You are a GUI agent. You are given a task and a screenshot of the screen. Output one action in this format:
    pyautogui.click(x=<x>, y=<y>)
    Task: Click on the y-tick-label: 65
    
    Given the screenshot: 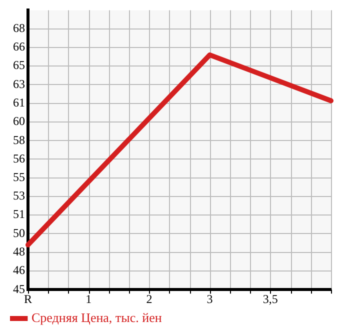 What is the action you would take?
    pyautogui.click(x=19, y=65)
    